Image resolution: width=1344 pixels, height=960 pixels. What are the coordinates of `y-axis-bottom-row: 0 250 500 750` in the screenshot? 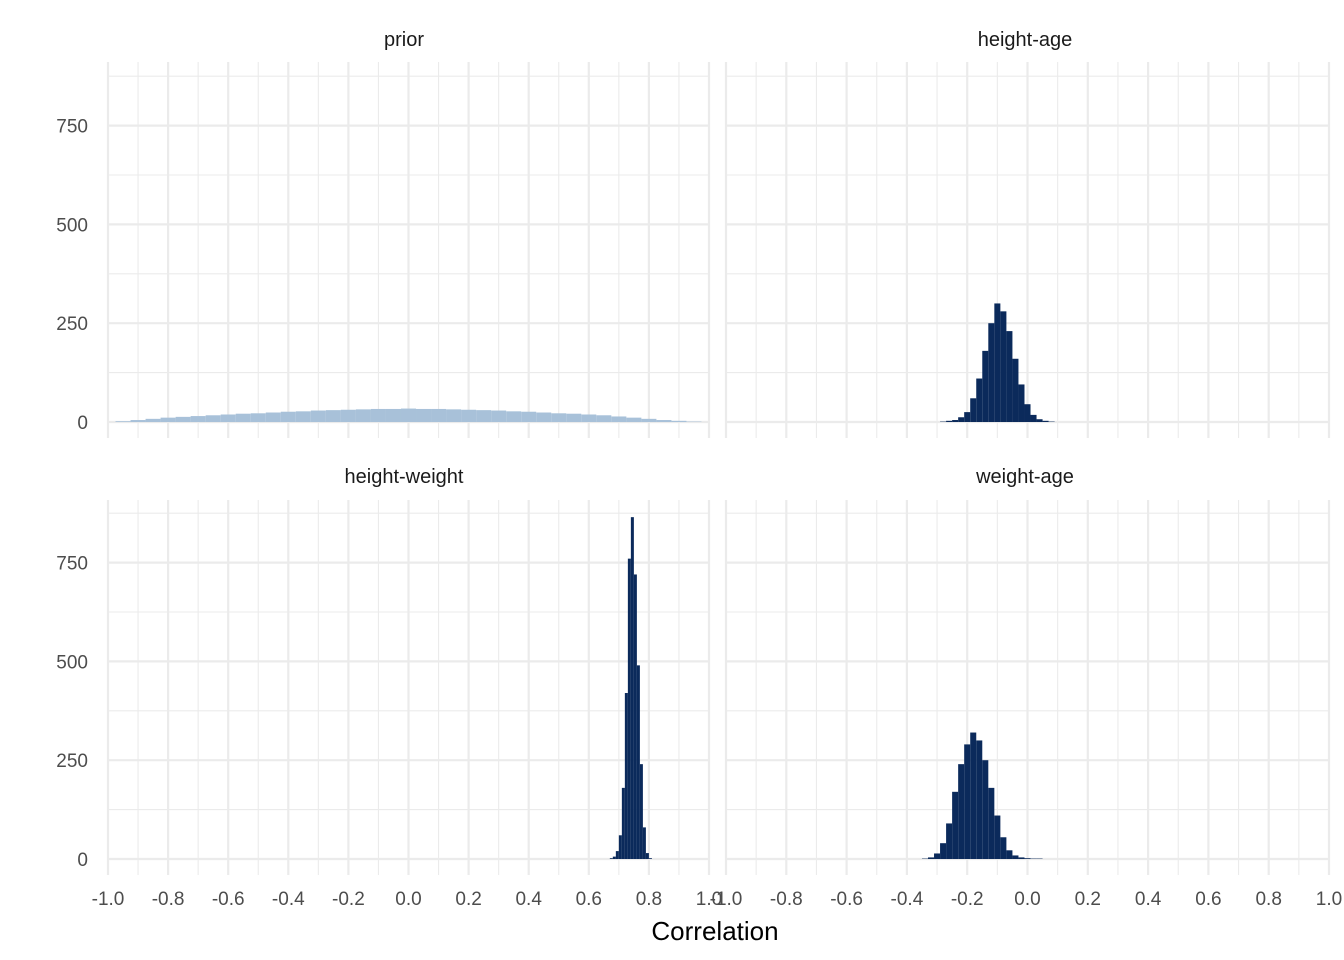 It's located at (72, 712).